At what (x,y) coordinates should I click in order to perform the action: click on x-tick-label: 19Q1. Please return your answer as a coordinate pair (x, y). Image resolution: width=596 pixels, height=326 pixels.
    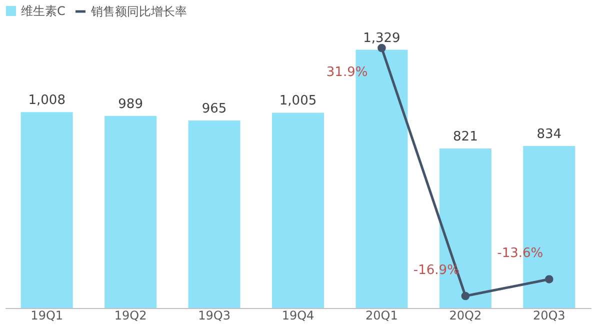
    Looking at the image, I should click on (47, 315).